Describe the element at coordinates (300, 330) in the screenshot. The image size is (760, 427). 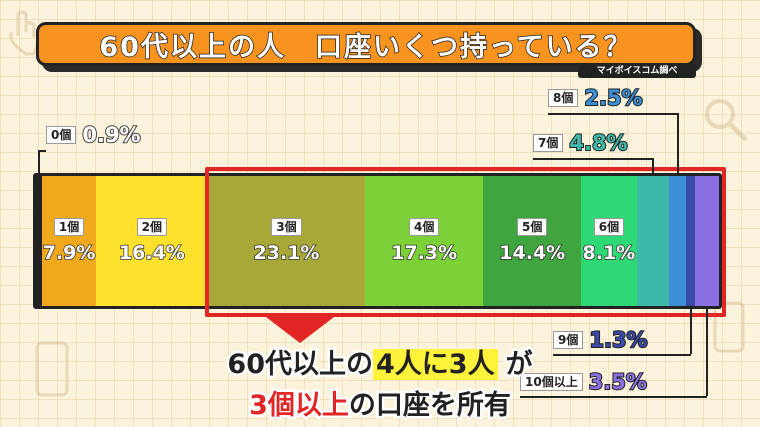
I see `down-arrow-icon` at that location.